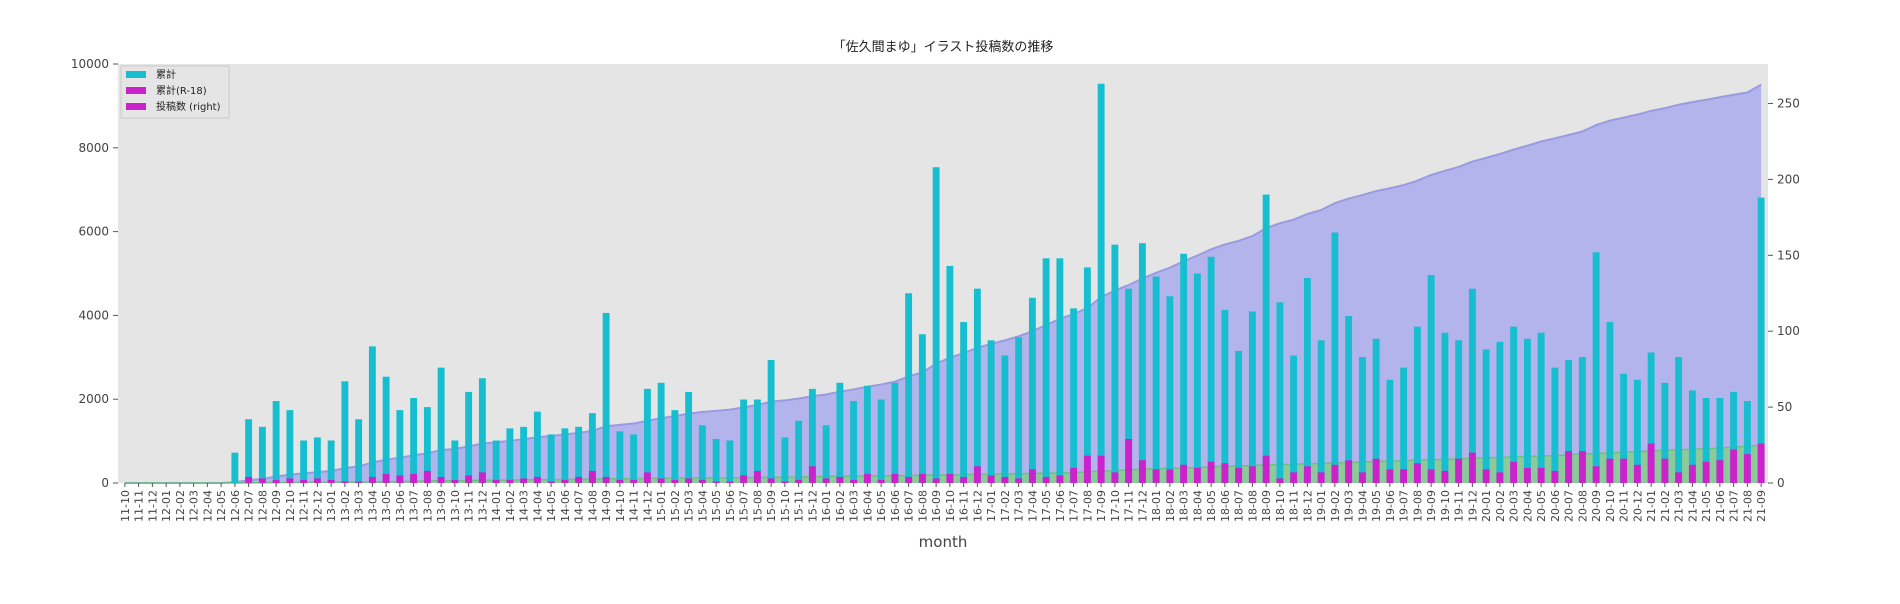 The height and width of the screenshot is (604, 1900). I want to click on x-tick-label: 20-08, so click(1582, 506).